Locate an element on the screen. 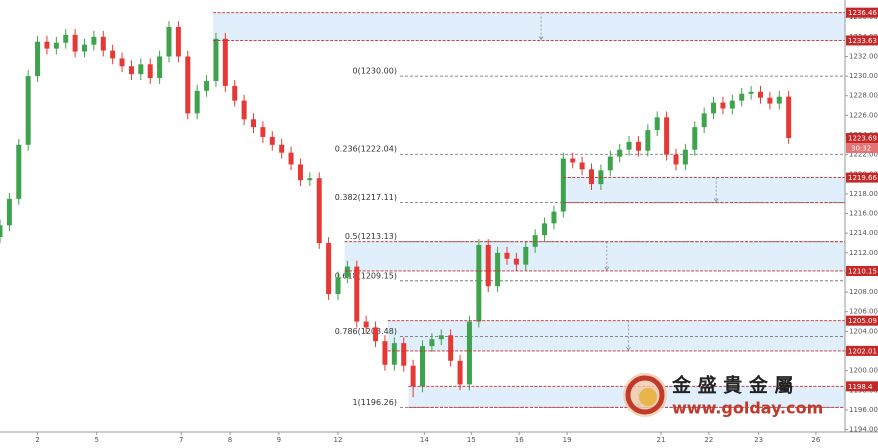 This screenshot has width=878, height=448. x-tick-label: 2 is located at coordinates (37, 440).